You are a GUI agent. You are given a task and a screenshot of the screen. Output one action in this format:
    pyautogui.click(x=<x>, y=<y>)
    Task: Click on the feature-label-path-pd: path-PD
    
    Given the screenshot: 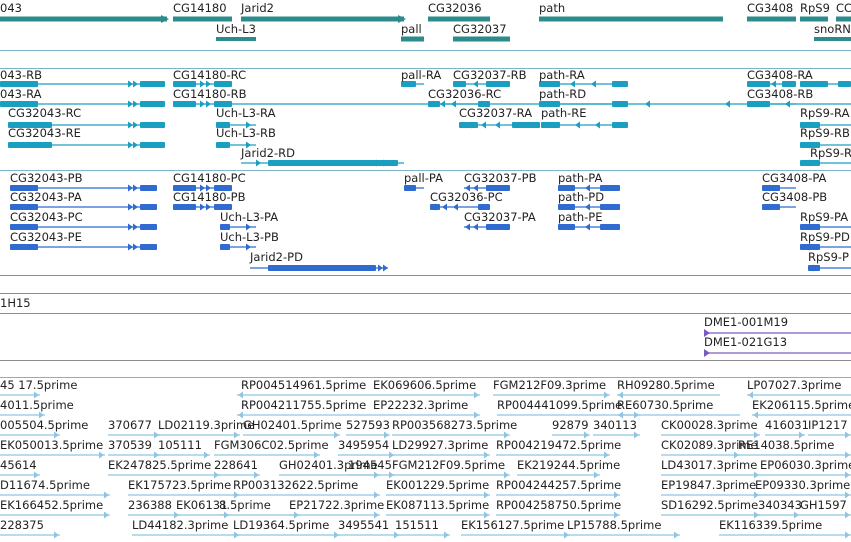 What is the action you would take?
    pyautogui.click(x=581, y=197)
    